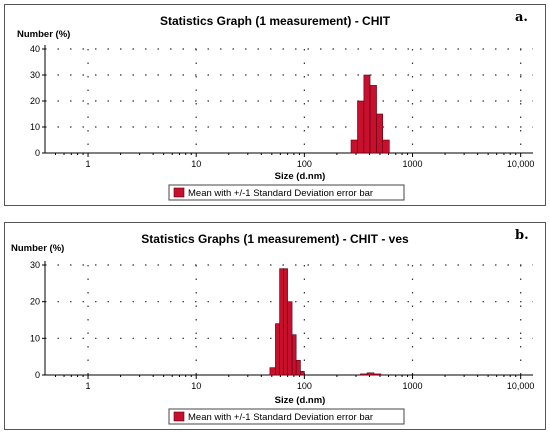  What do you see at coordinates (275, 21) in the screenshot?
I see `chart-a-title: Statistics Graph (1 measurement) - CHIT` at bounding box center [275, 21].